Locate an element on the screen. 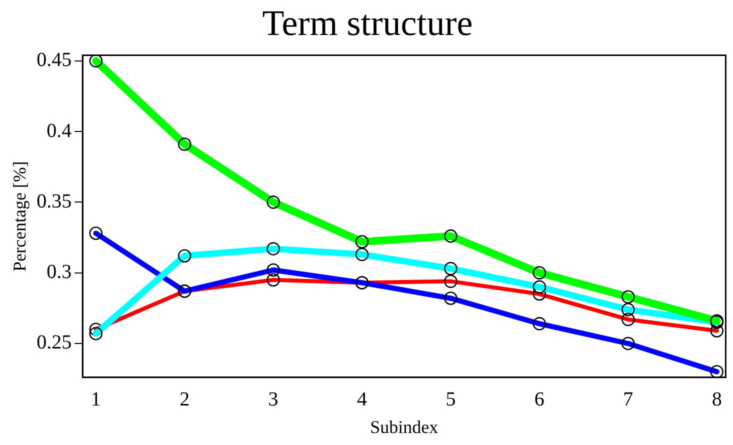 This screenshot has width=733, height=445. x-axis-title: Subindex is located at coordinates (404, 426).